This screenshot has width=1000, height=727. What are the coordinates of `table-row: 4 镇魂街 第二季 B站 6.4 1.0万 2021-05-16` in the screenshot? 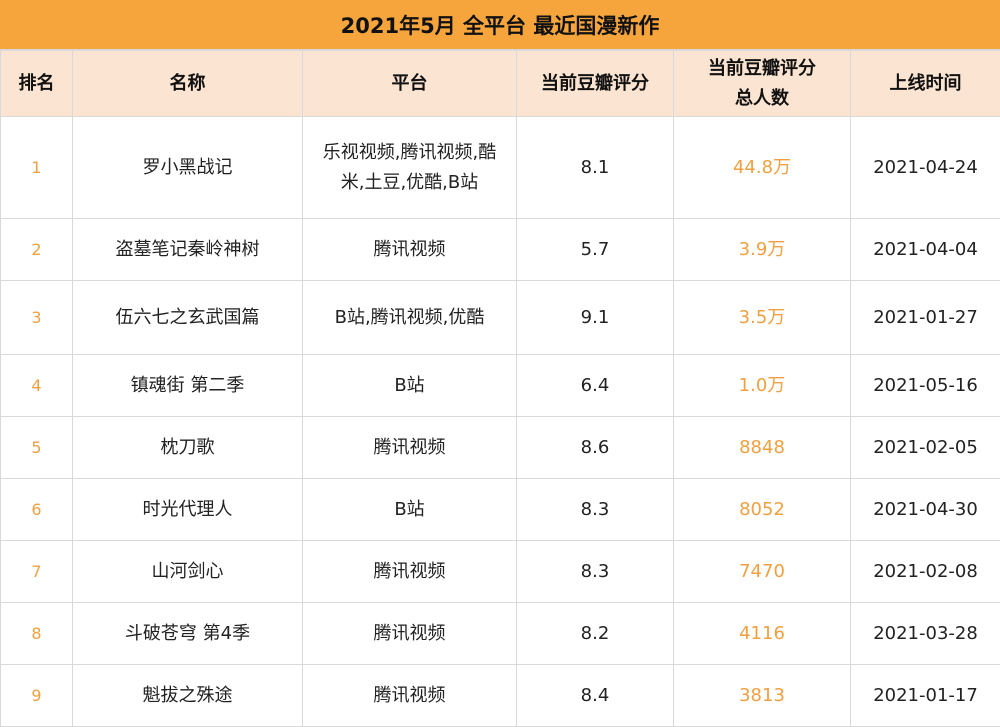 It's located at (500, 386).